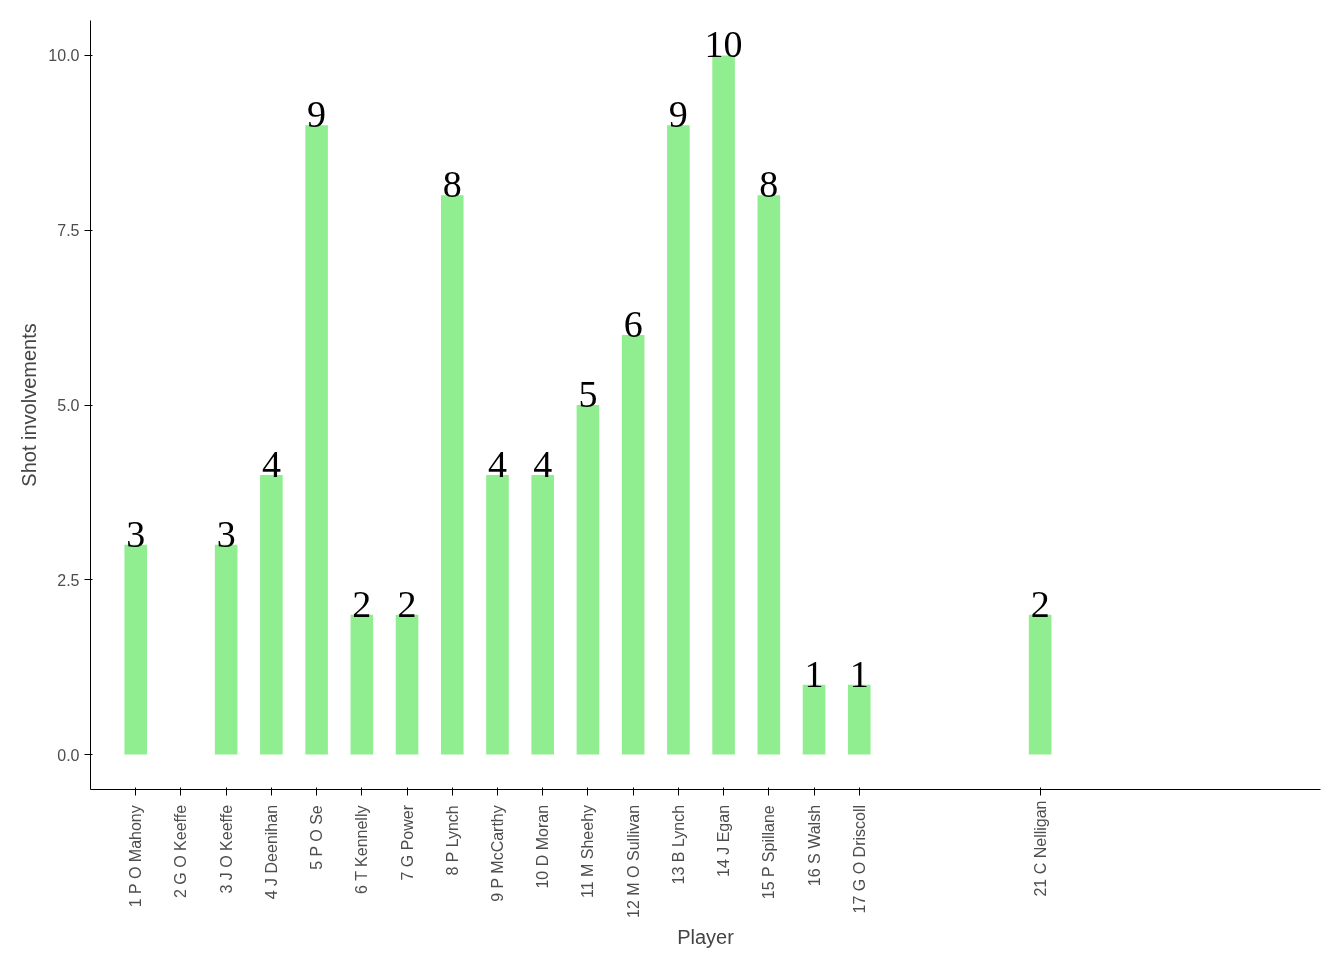  Describe the element at coordinates (633, 324) in the screenshot. I see `data-label: 6` at that location.